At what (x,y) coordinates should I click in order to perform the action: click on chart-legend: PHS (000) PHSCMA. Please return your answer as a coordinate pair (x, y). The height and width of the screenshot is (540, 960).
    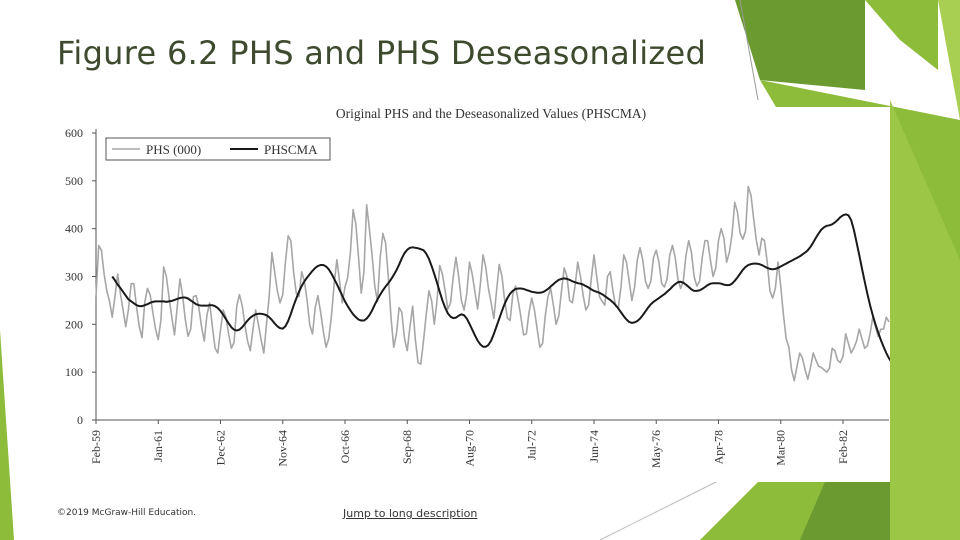
    Looking at the image, I should click on (218, 149).